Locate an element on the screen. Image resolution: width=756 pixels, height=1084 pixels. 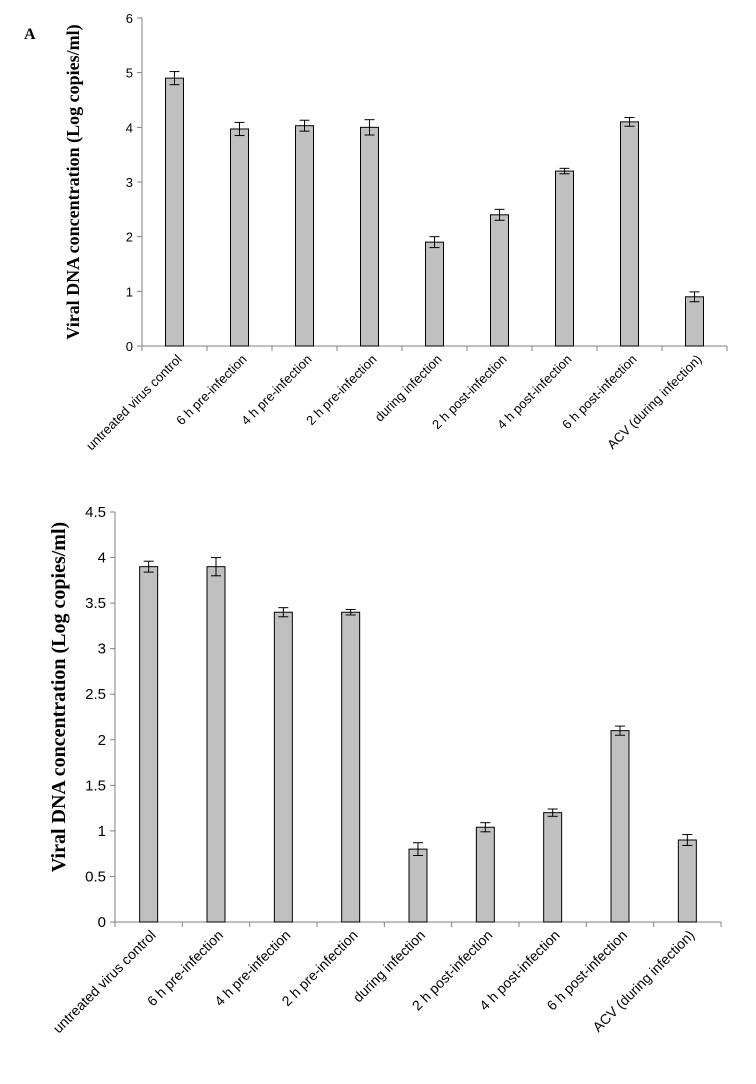
y-tick-label: 0.5 is located at coordinates (95, 876).